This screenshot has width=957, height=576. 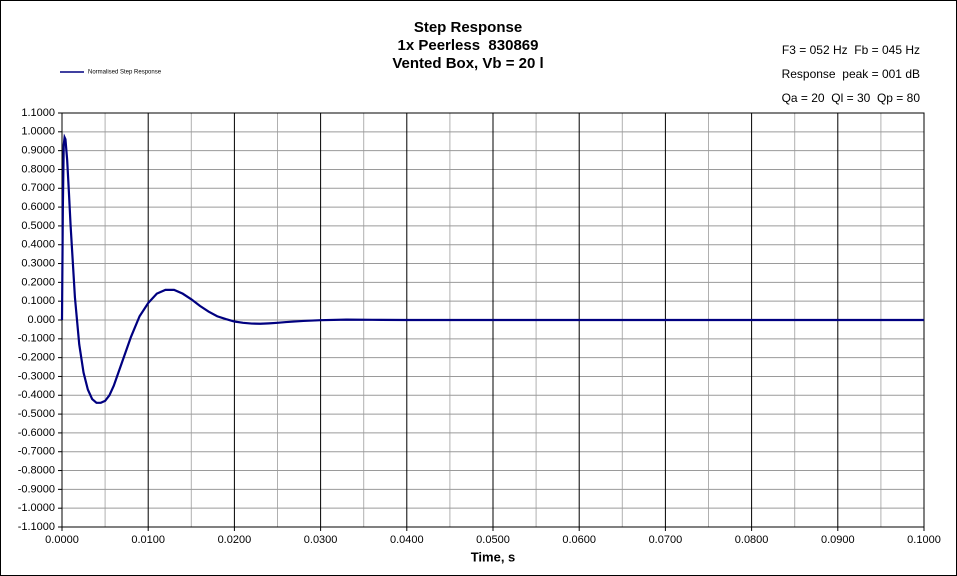 What do you see at coordinates (851, 98) in the screenshot?
I see `annotation: Qa = 20 Ql = 30 Qp = 80` at bounding box center [851, 98].